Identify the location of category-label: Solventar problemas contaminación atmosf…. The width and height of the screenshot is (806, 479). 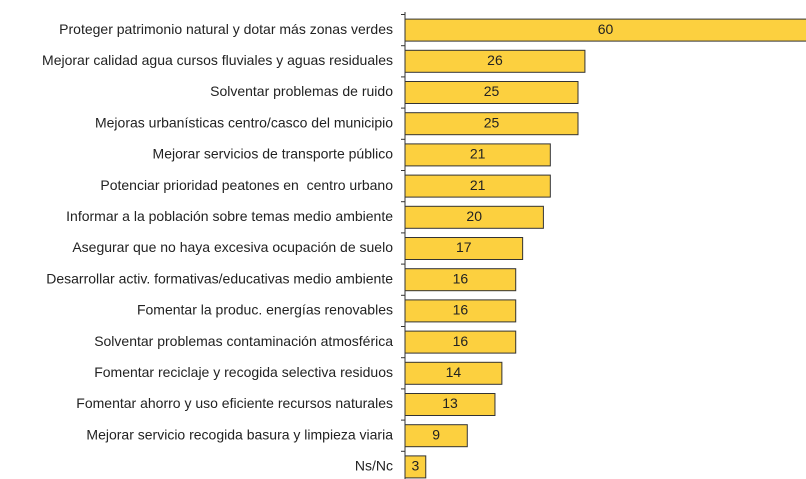
(243, 341).